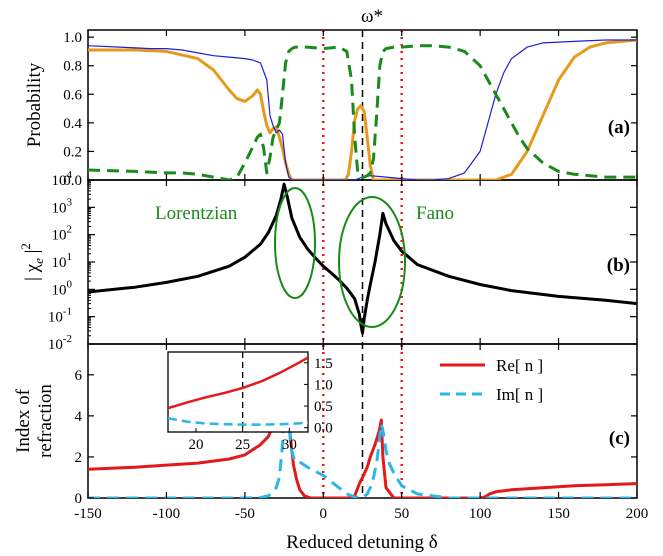 The height and width of the screenshot is (556, 663). What do you see at coordinates (372, 16) in the screenshot?
I see `omega-star-label: ω*` at bounding box center [372, 16].